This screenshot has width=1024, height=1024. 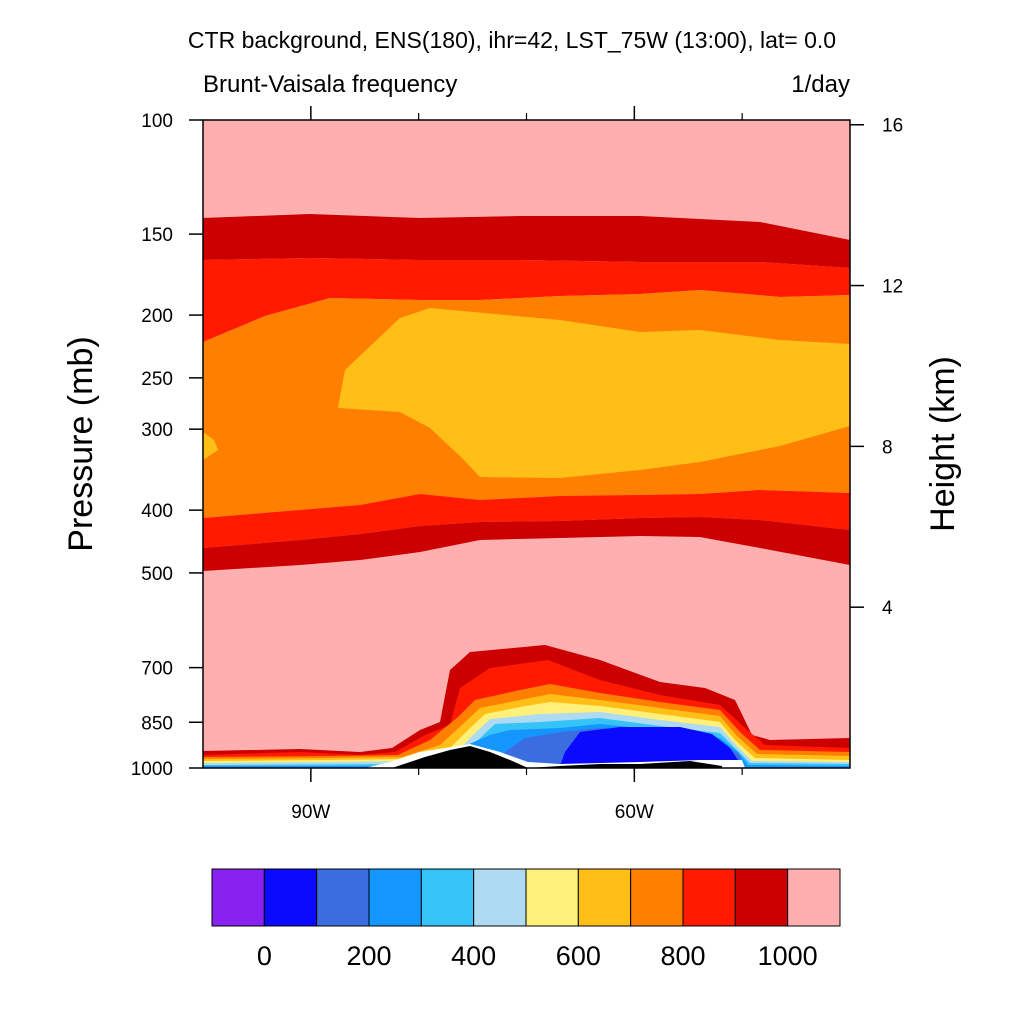 I want to click on contour-band-800-900-lower, so click(x=526, y=519).